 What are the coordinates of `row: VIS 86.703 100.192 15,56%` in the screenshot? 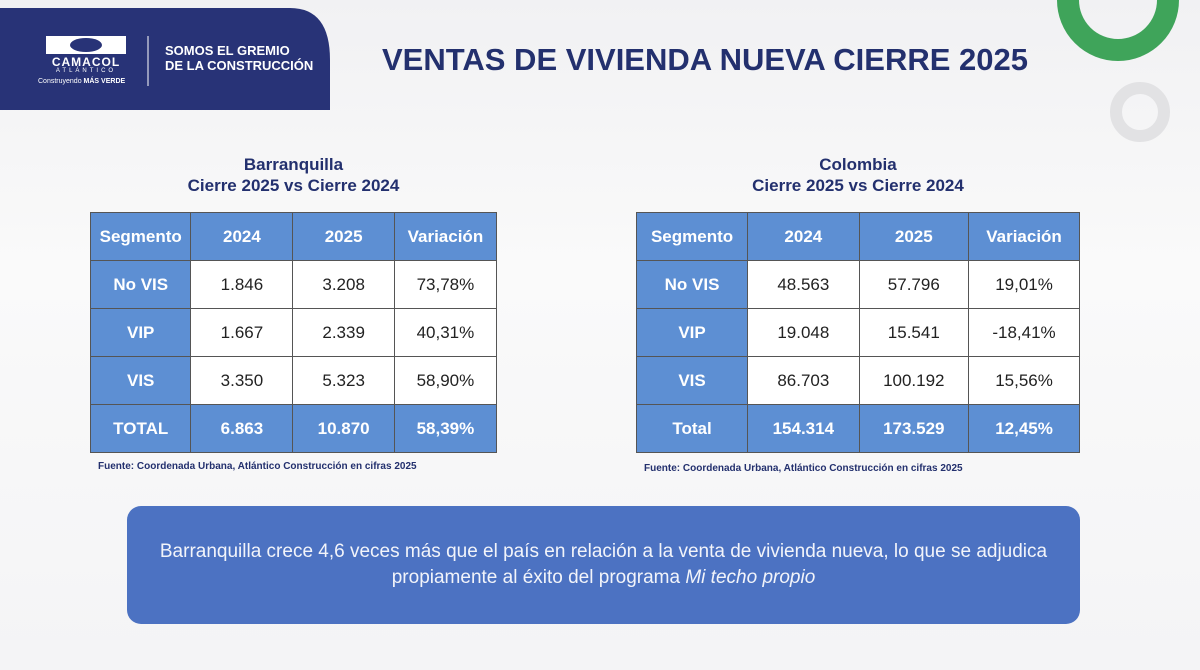 It's located at (857, 380).